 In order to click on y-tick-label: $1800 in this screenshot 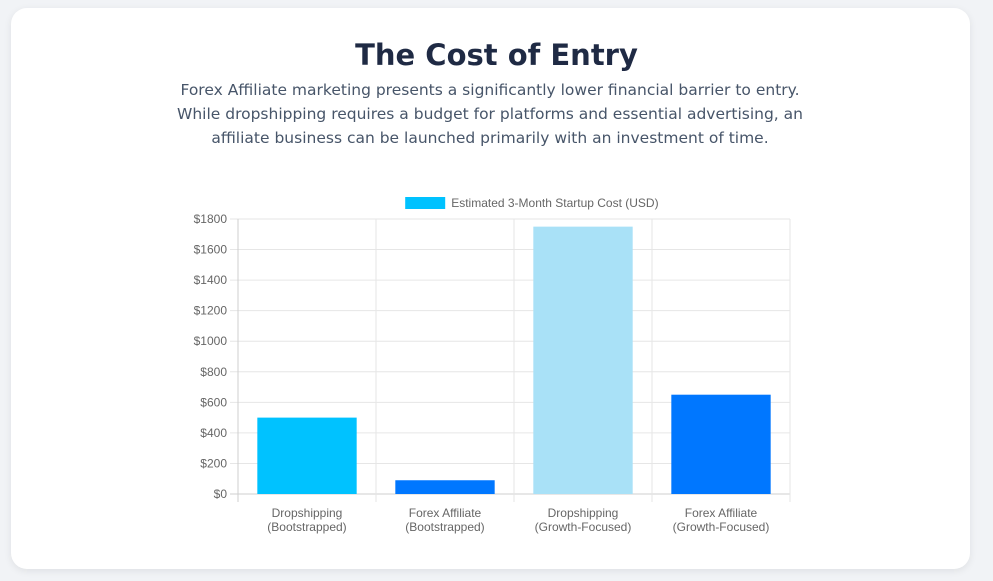, I will do `click(211, 219)`.